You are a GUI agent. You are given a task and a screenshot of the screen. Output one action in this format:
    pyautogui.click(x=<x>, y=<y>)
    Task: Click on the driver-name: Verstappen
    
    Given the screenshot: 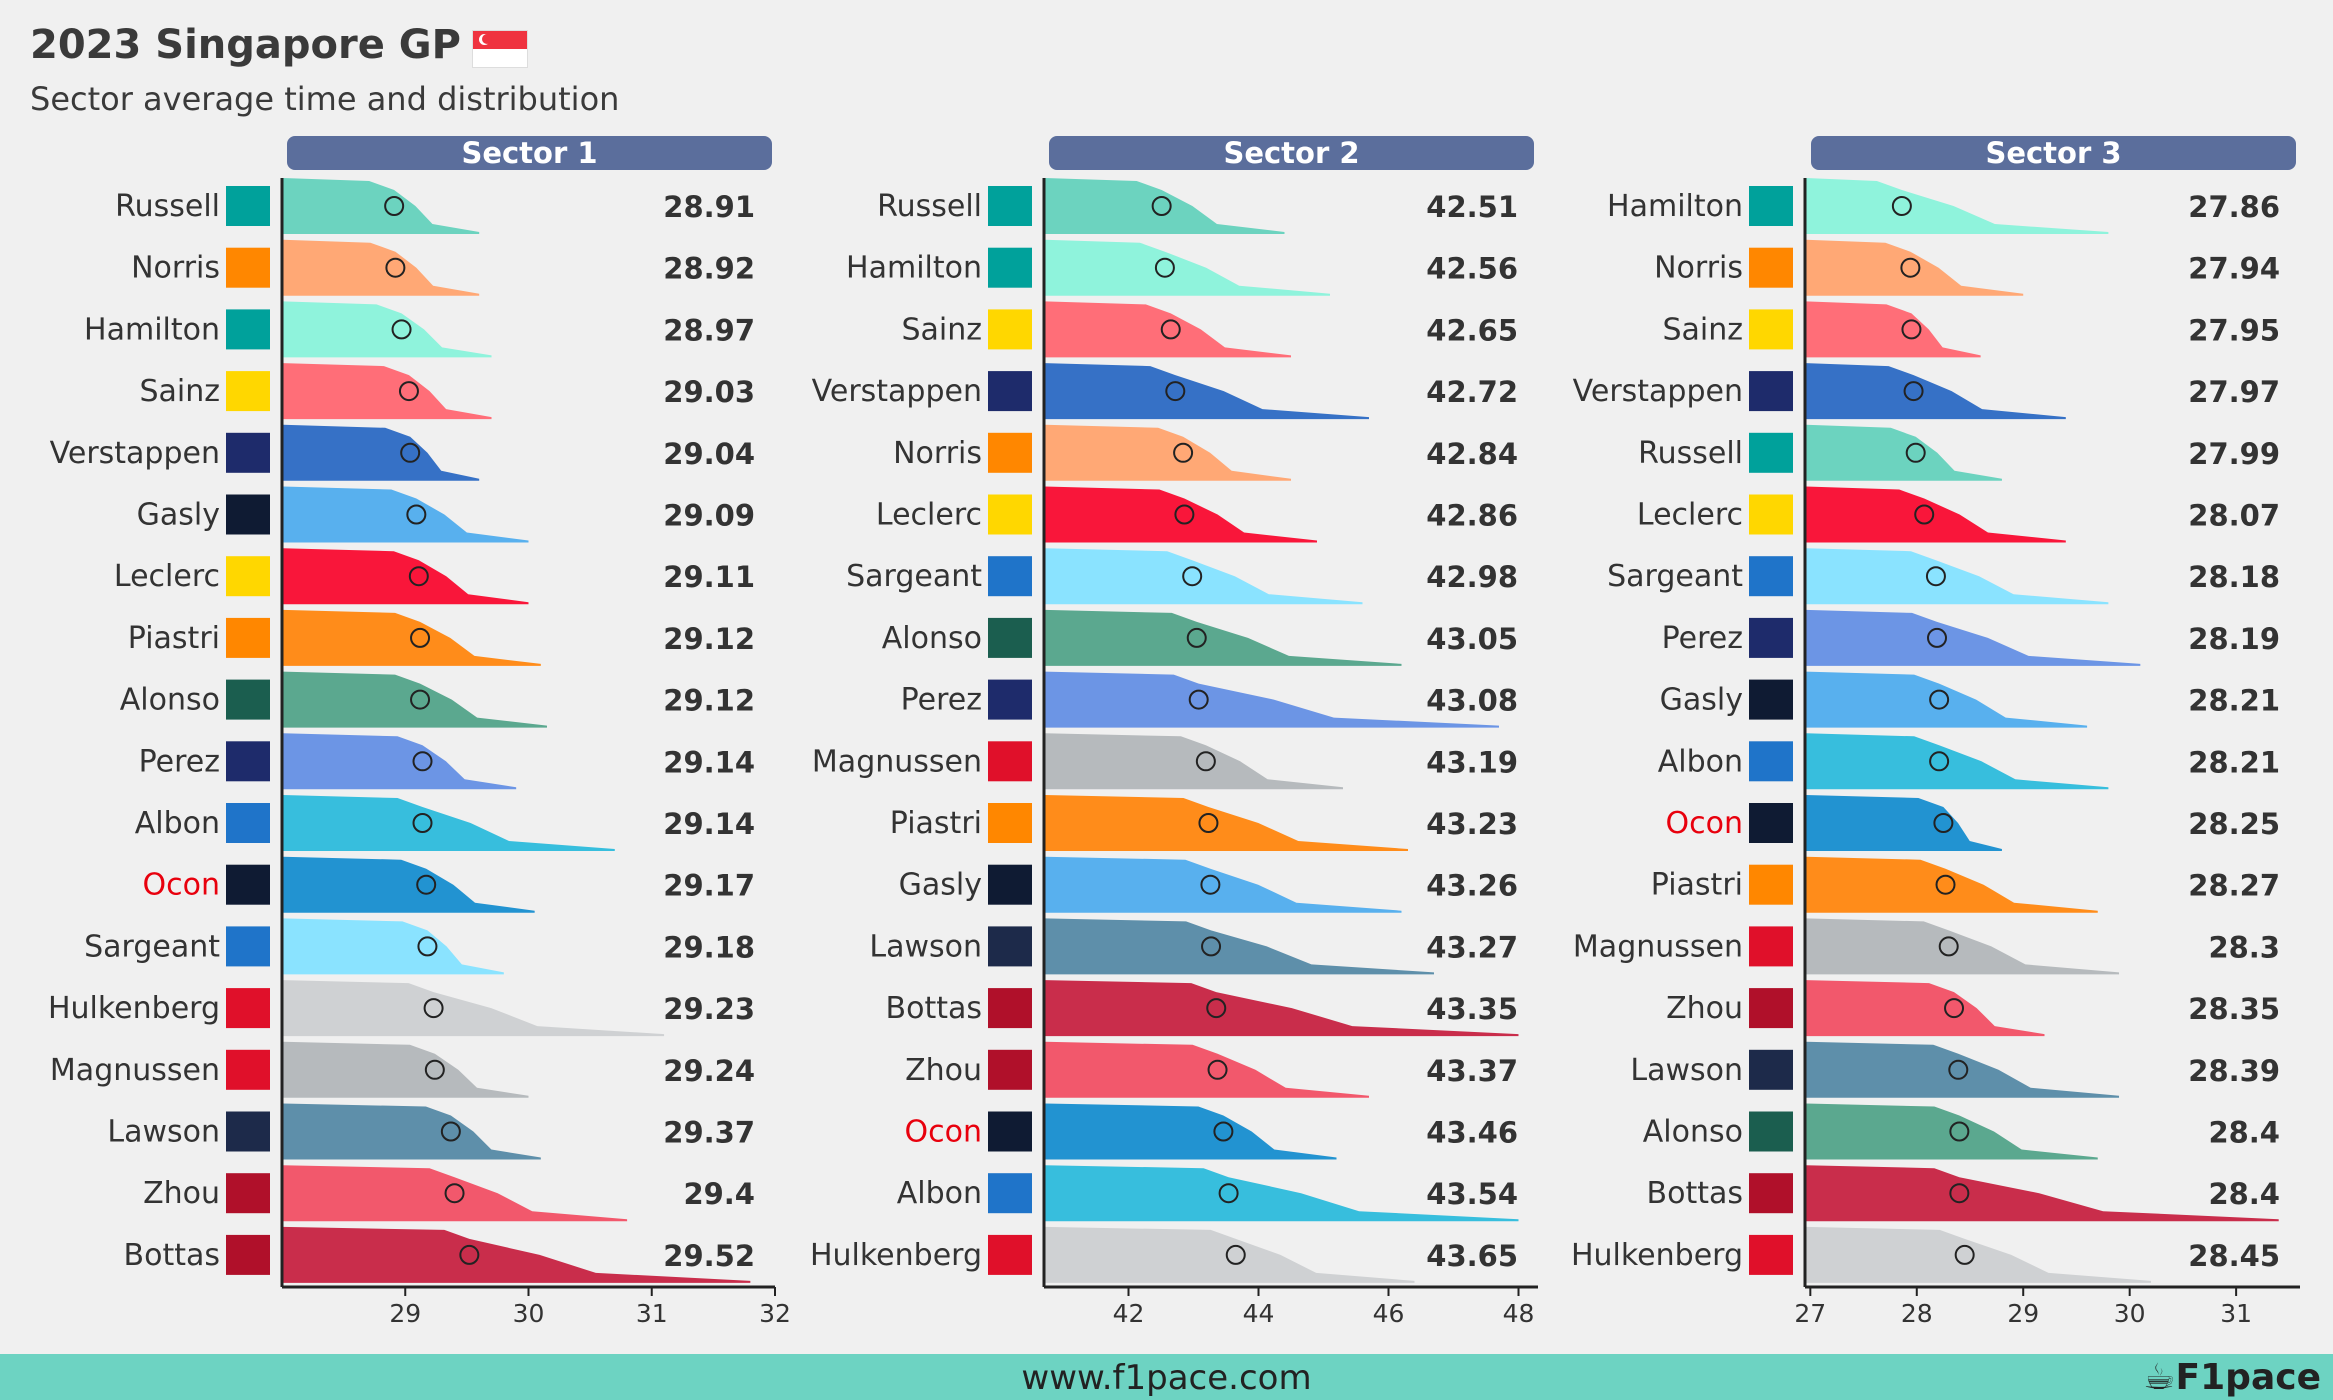 What is the action you would take?
    pyautogui.click(x=897, y=391)
    